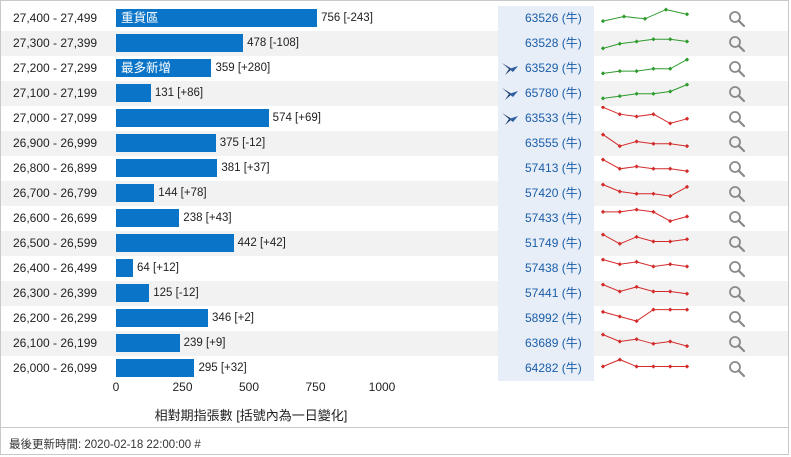  What do you see at coordinates (394, 168) in the screenshot?
I see `table-row: 26,800 - 26,899 381 [+37] 57413 (牛)` at bounding box center [394, 168].